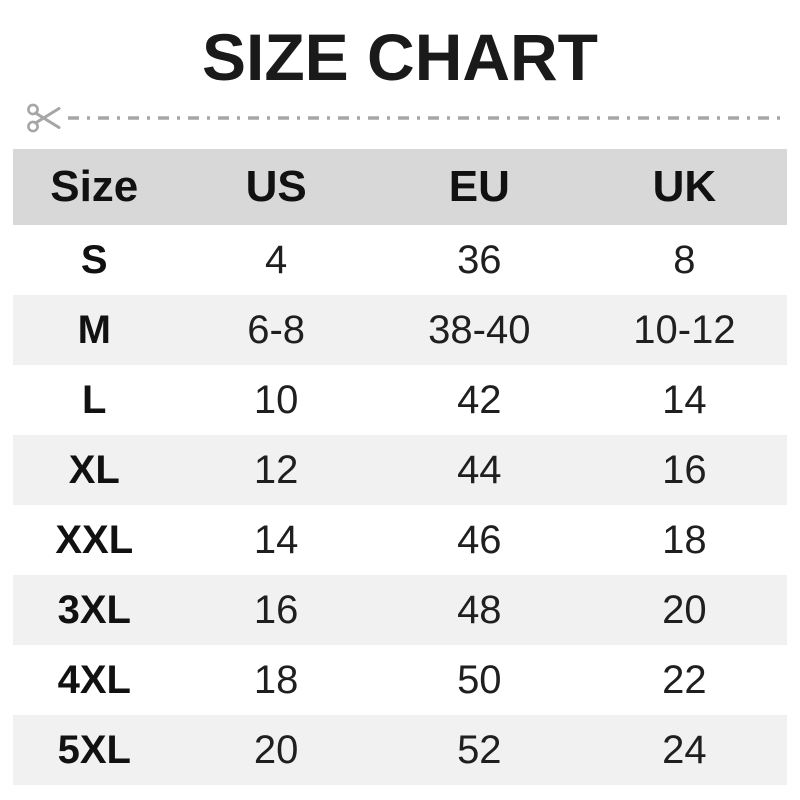 This screenshot has width=800, height=800. I want to click on eu-cell: 44, so click(479, 469).